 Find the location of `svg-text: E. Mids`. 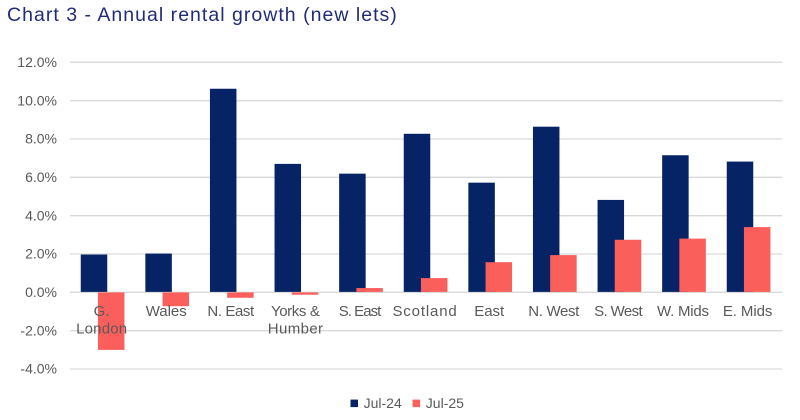

svg-text: E. Mids is located at coordinates (748, 311).